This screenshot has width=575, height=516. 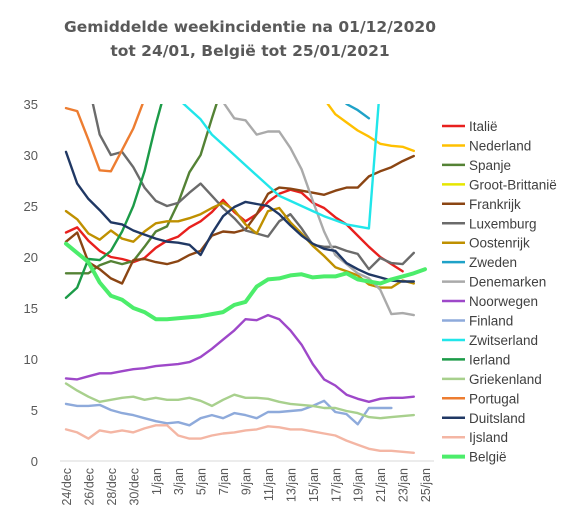 I want to click on legend-label: België, so click(x=488, y=457).